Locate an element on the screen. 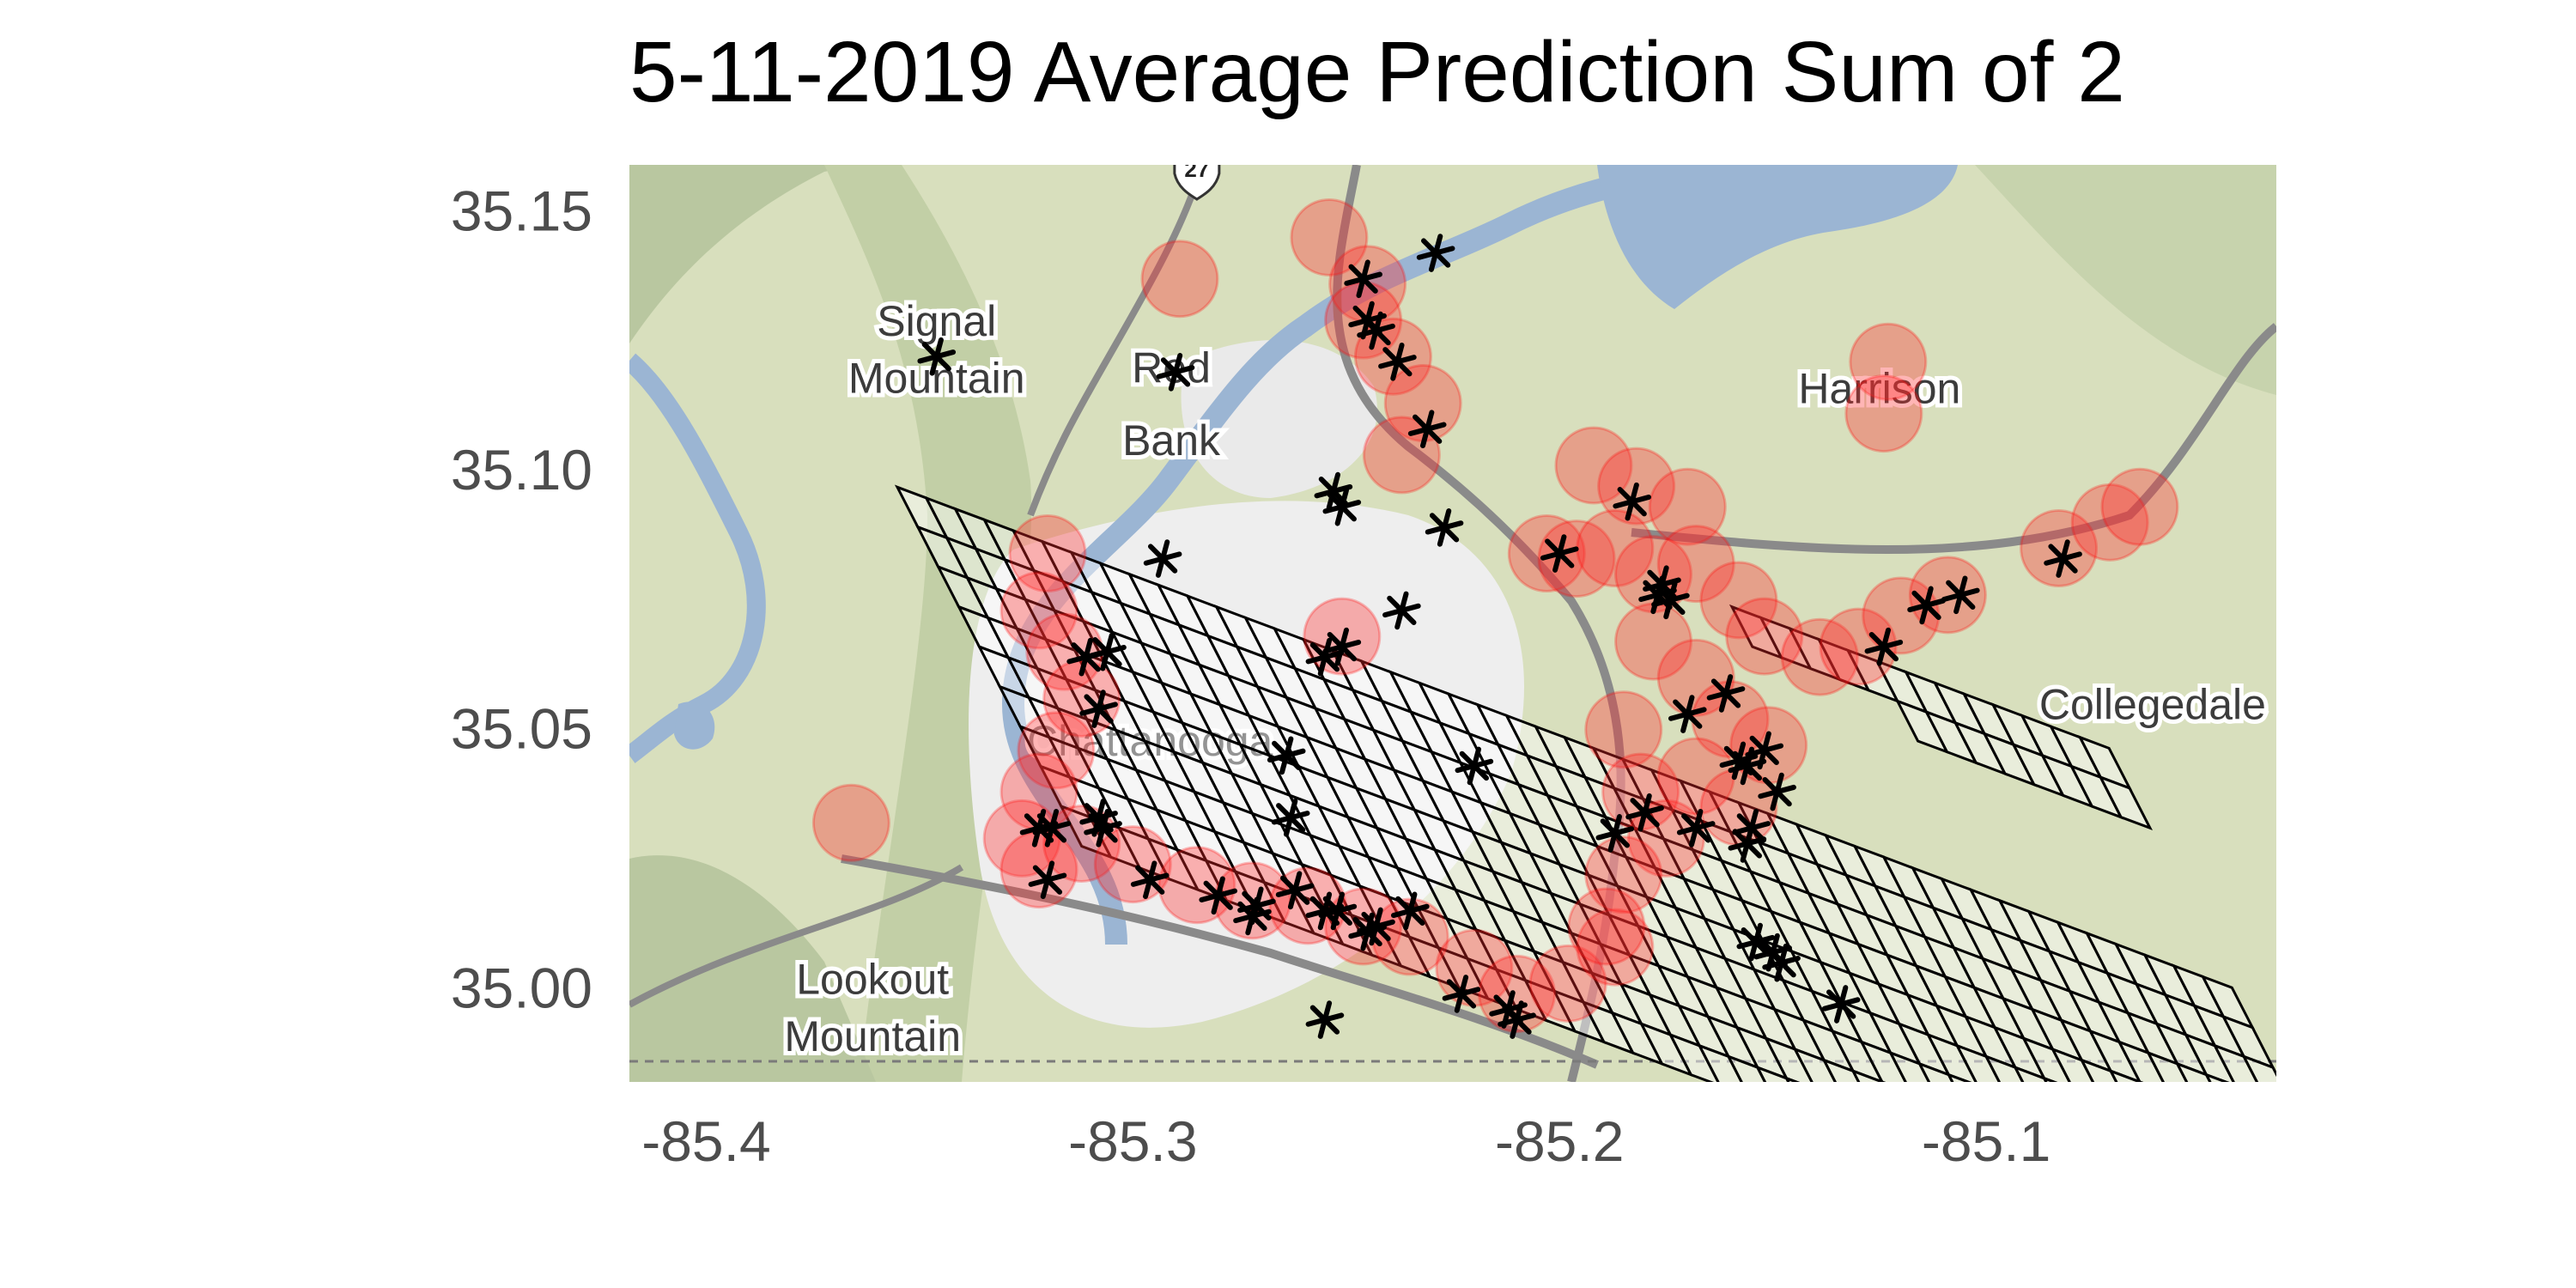 The image size is (2576, 1288). y-tick-label: 35.10 is located at coordinates (521, 470).